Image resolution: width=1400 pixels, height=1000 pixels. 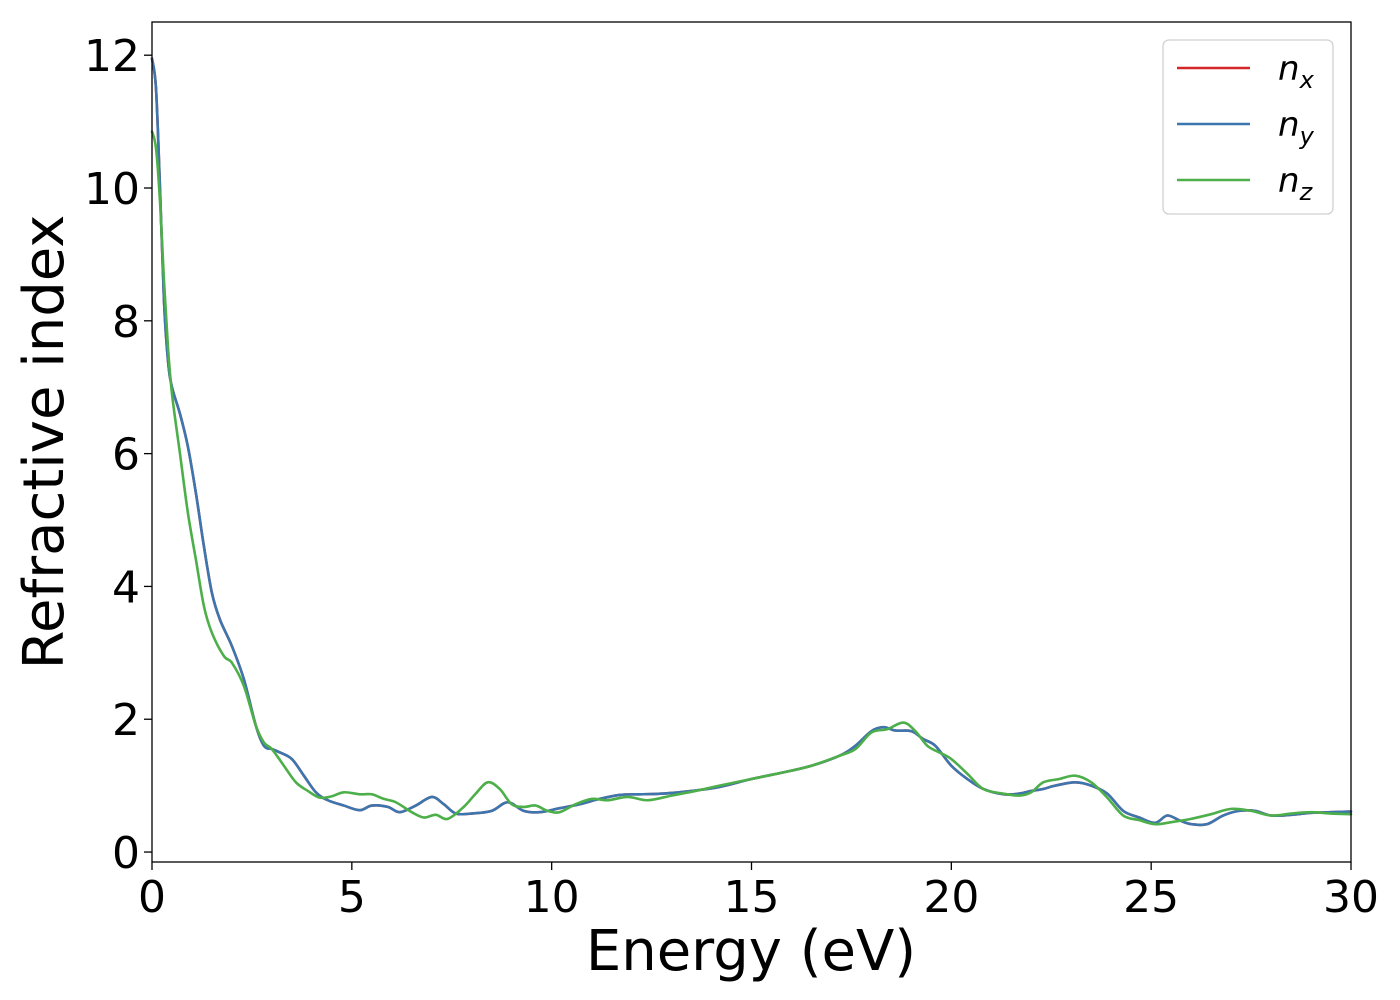 What do you see at coordinates (126, 853) in the screenshot?
I see `y-tick-label: 0` at bounding box center [126, 853].